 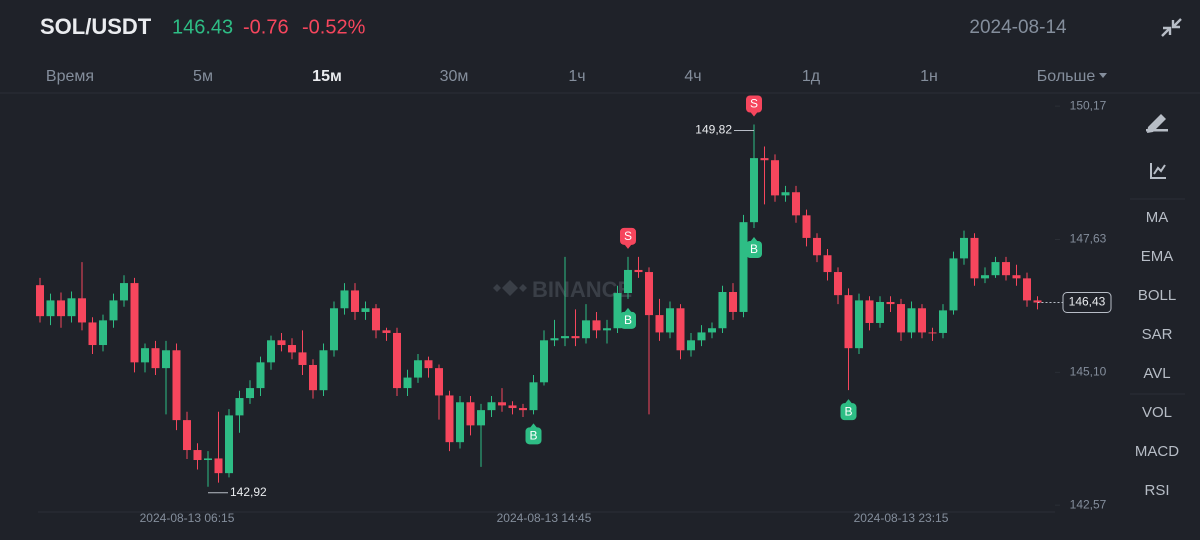 What do you see at coordinates (454, 76) in the screenshot?
I see `timeframe-tab: 30м` at bounding box center [454, 76].